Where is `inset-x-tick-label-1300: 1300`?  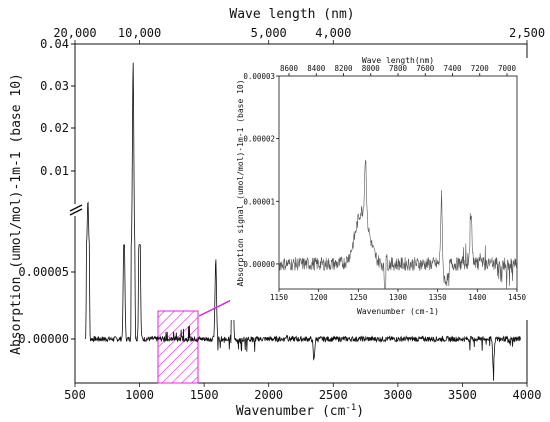
inset-x-tick-label-1300: 1300 is located at coordinates (398, 297).